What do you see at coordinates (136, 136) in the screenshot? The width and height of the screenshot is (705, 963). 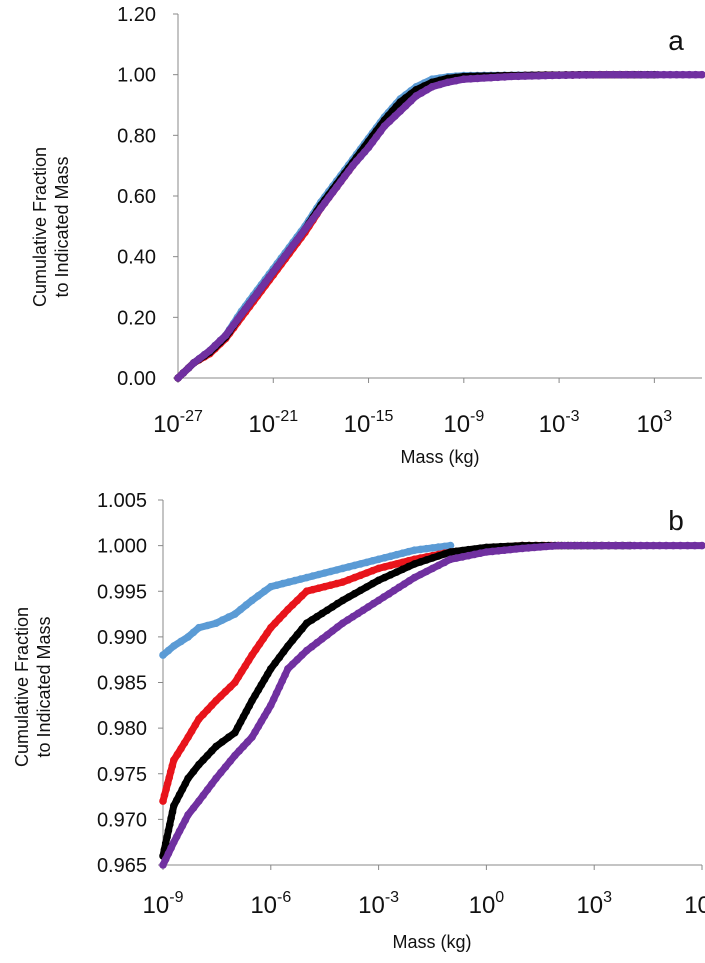 I see `y-tick-label: 0.80` at bounding box center [136, 136].